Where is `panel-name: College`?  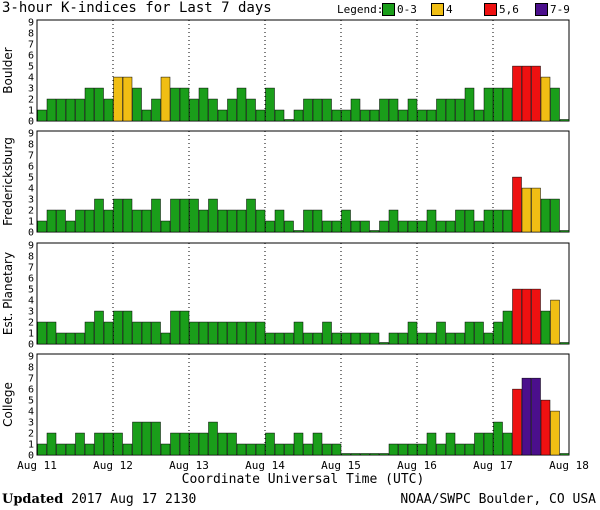 panel-name: College is located at coordinates (8, 404).